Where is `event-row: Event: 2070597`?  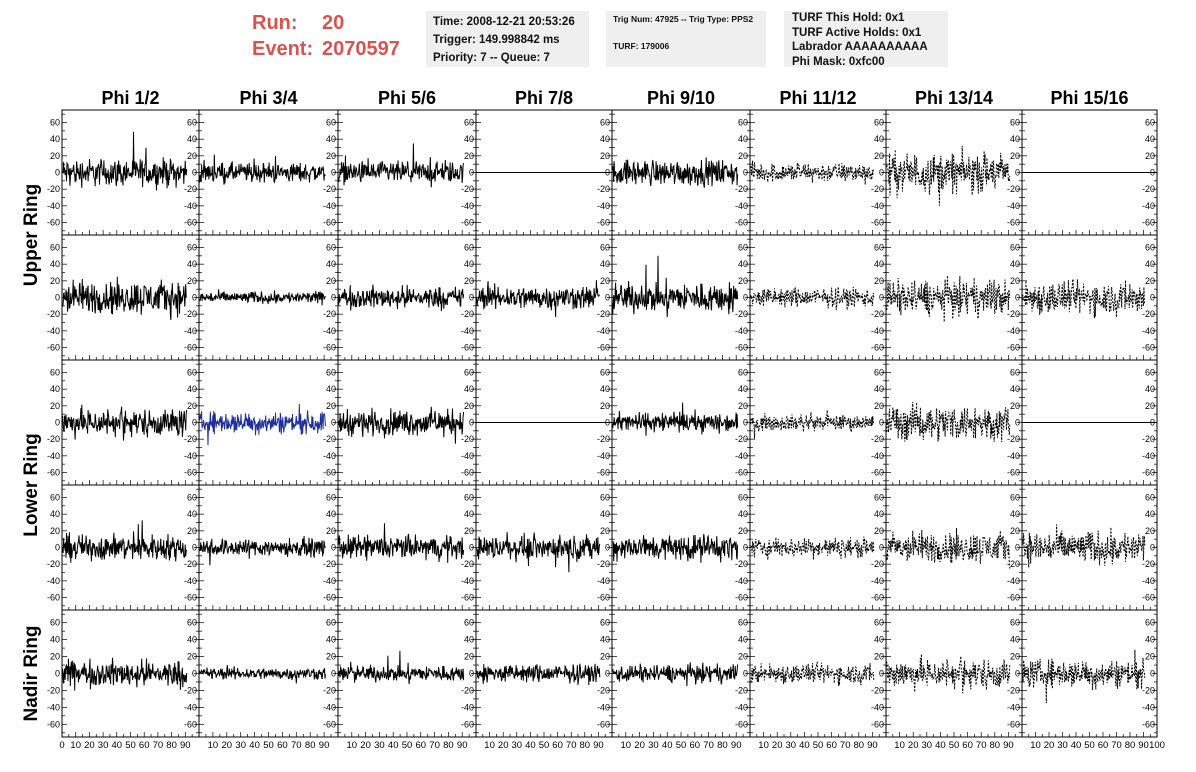
event-row: Event: 2070597 is located at coordinates (326, 49).